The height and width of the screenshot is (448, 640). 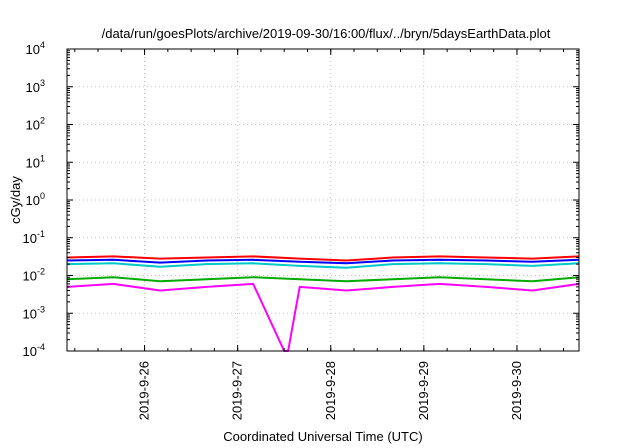 I want to click on x-tick-label: 2019-9-30, so click(x=516, y=390).